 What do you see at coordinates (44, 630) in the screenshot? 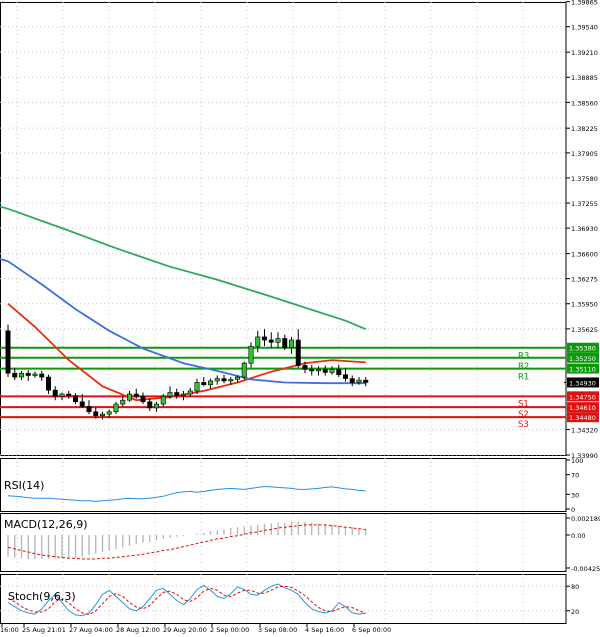
I see `time-label: 25 Aug 21:01` at bounding box center [44, 630].